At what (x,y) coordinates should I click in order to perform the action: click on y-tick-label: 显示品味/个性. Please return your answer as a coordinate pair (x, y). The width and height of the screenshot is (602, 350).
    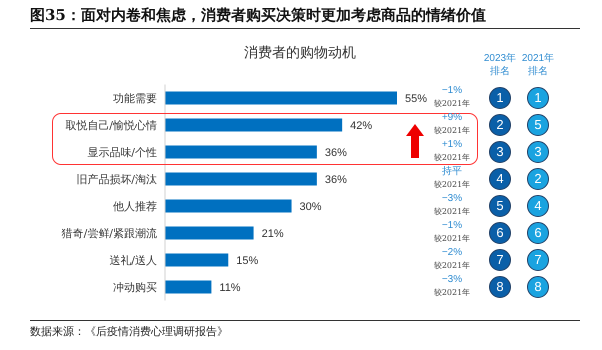
    Looking at the image, I should click on (122, 152).